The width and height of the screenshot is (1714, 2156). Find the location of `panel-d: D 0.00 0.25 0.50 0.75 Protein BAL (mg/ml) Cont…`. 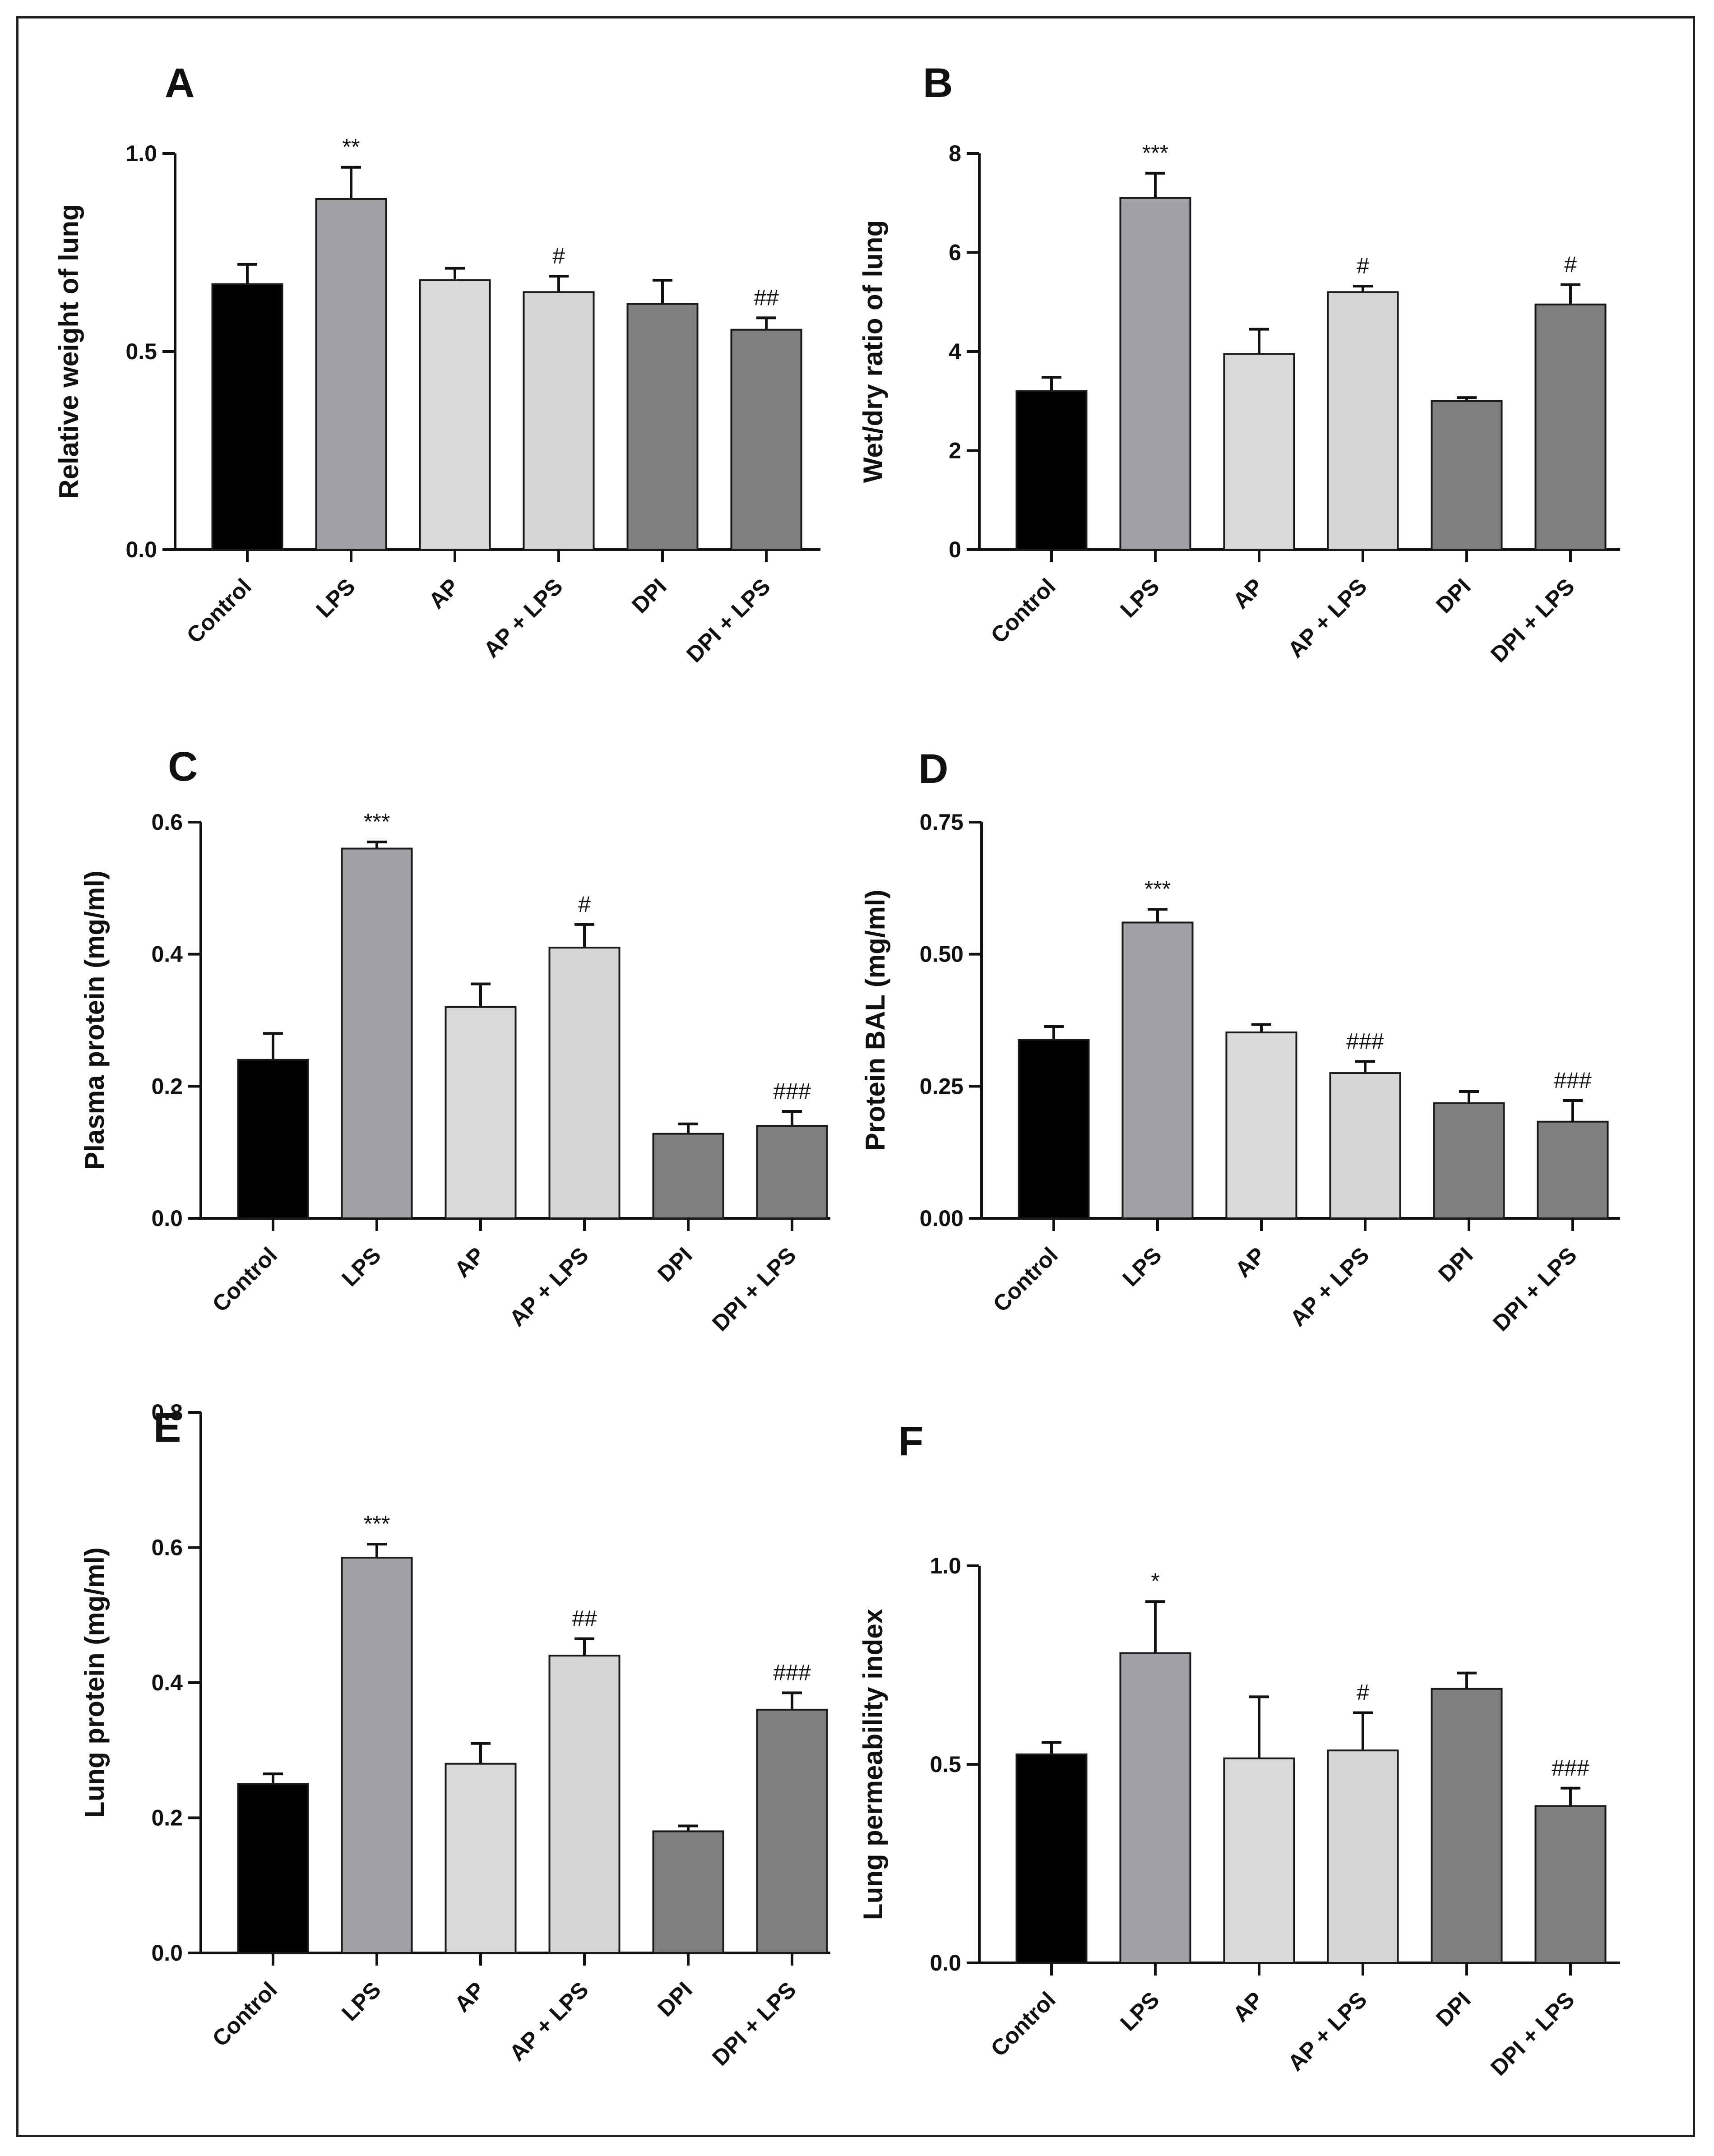

panel-d: D 0.00 0.25 0.50 0.75 Protein BAL (mg/ml) Cont… is located at coordinates (1240, 1041).